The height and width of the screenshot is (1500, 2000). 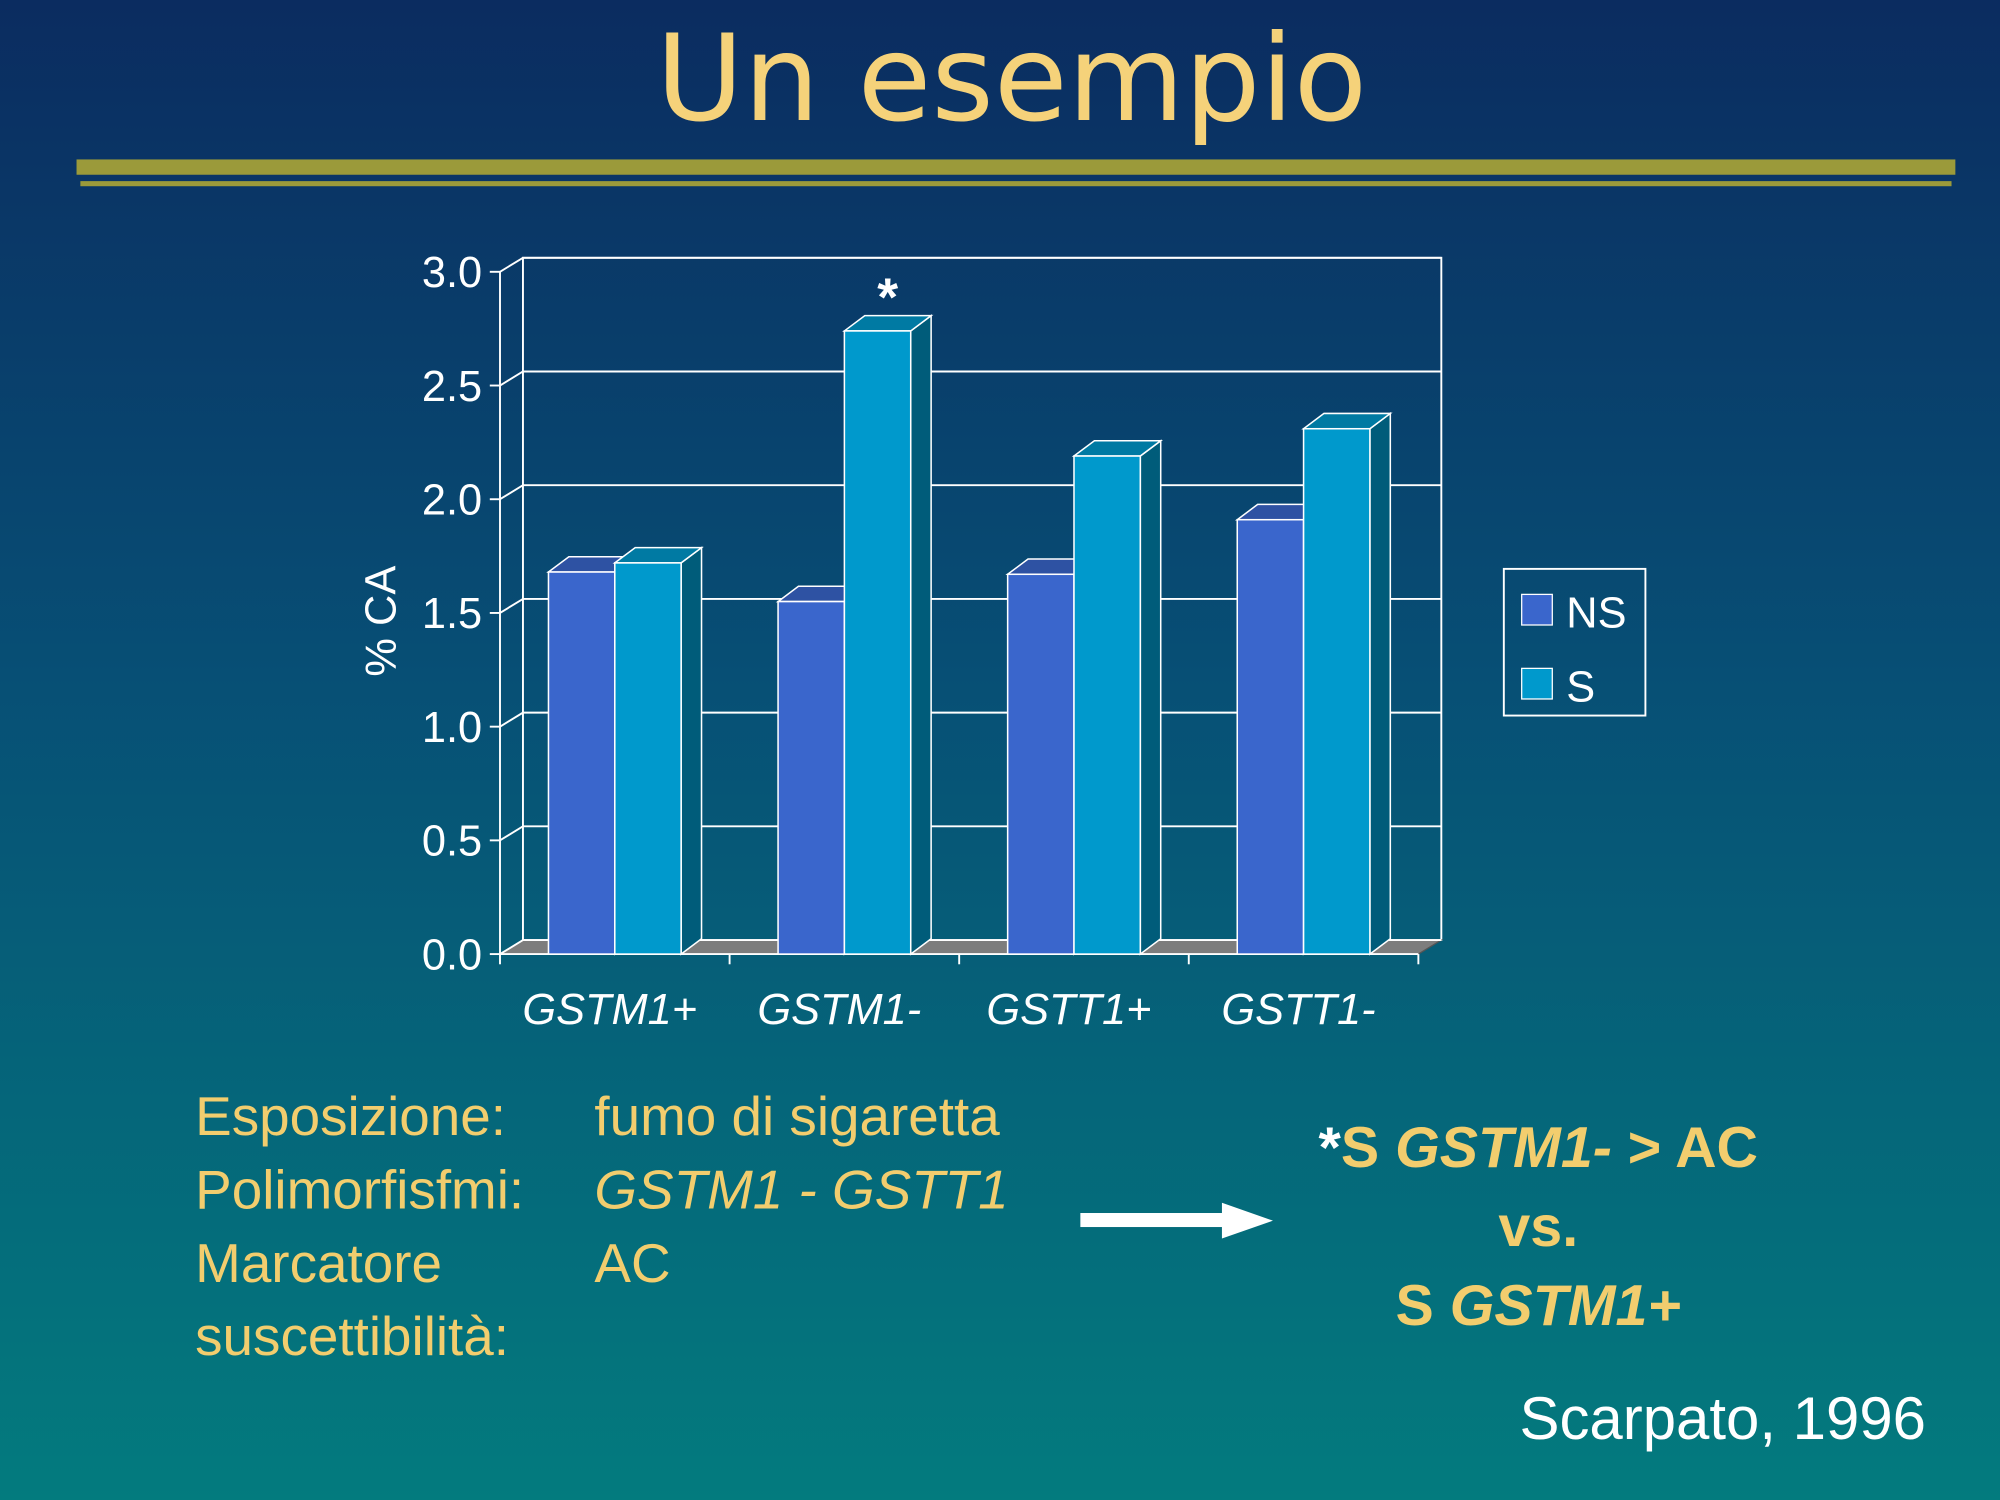 I want to click on legend-label: NS, so click(x=1596, y=614).